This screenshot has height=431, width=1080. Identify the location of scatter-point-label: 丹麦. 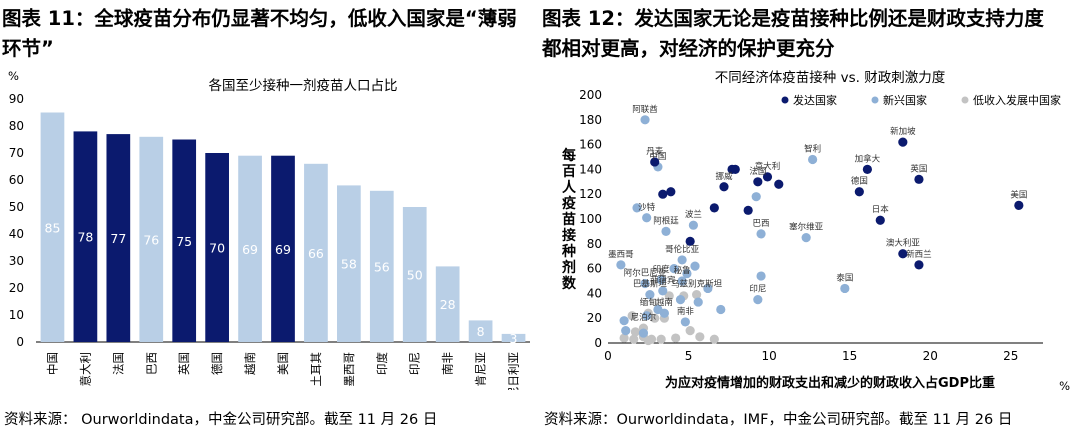
(655, 151).